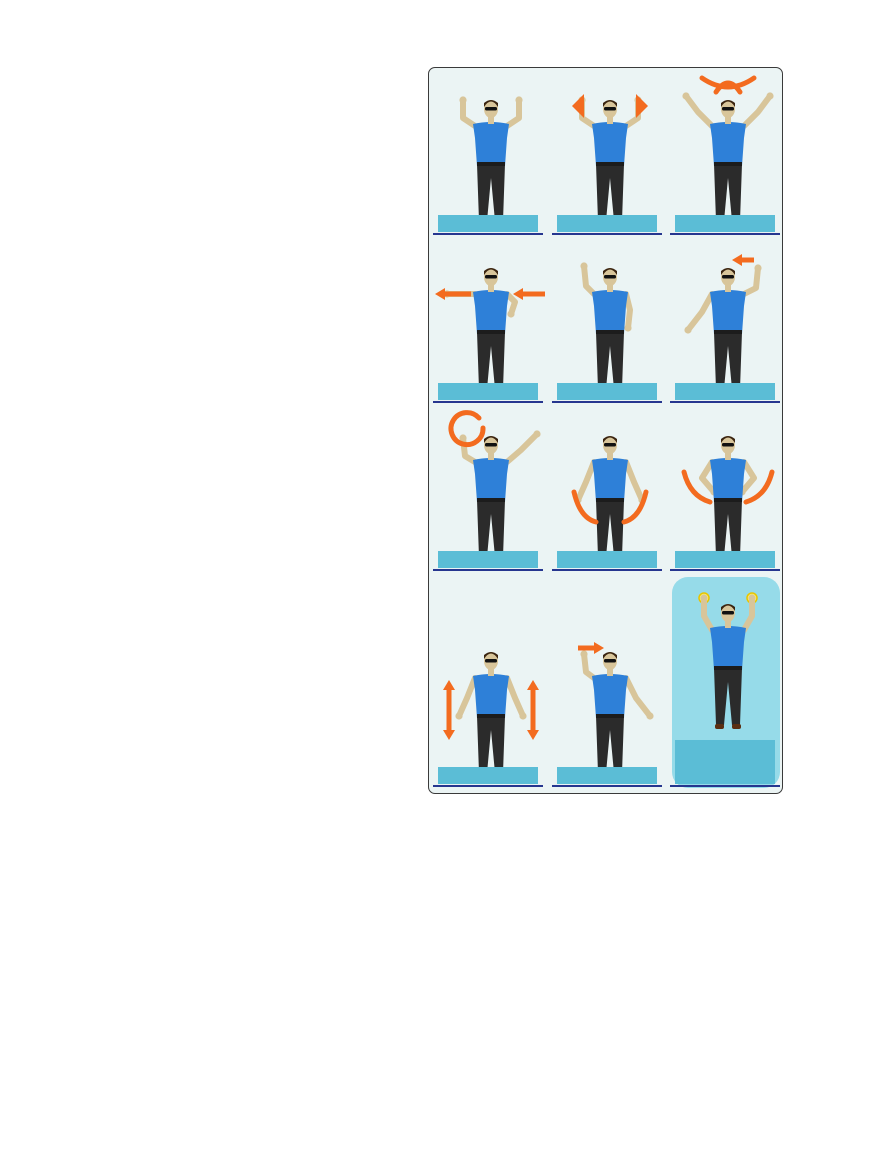 The width and height of the screenshot is (891, 1161). I want to click on signal-4-hair, so click(491, 271).